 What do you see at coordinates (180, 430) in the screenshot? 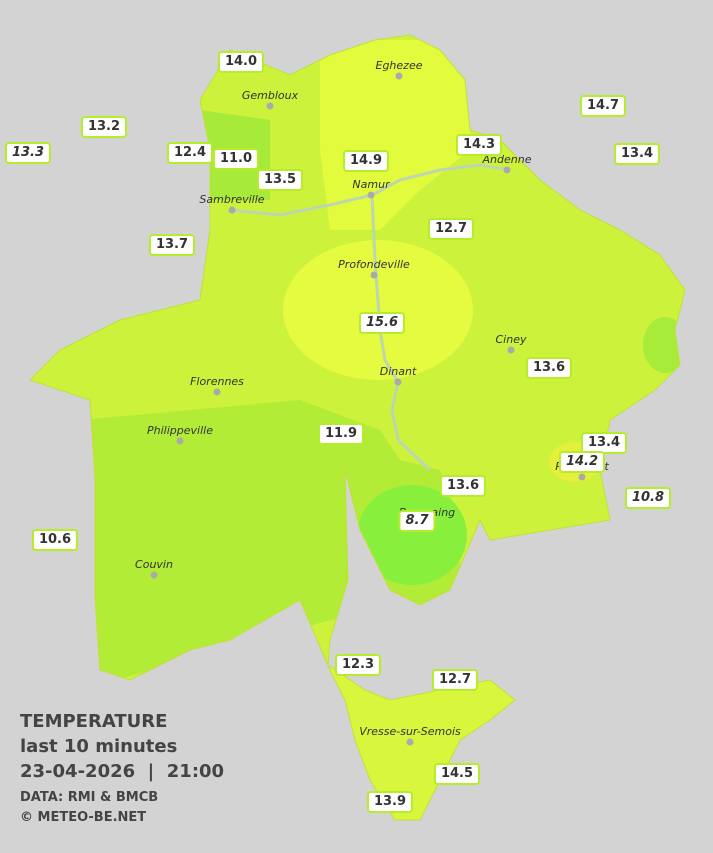
I see `town-label: Philippeville` at bounding box center [180, 430].